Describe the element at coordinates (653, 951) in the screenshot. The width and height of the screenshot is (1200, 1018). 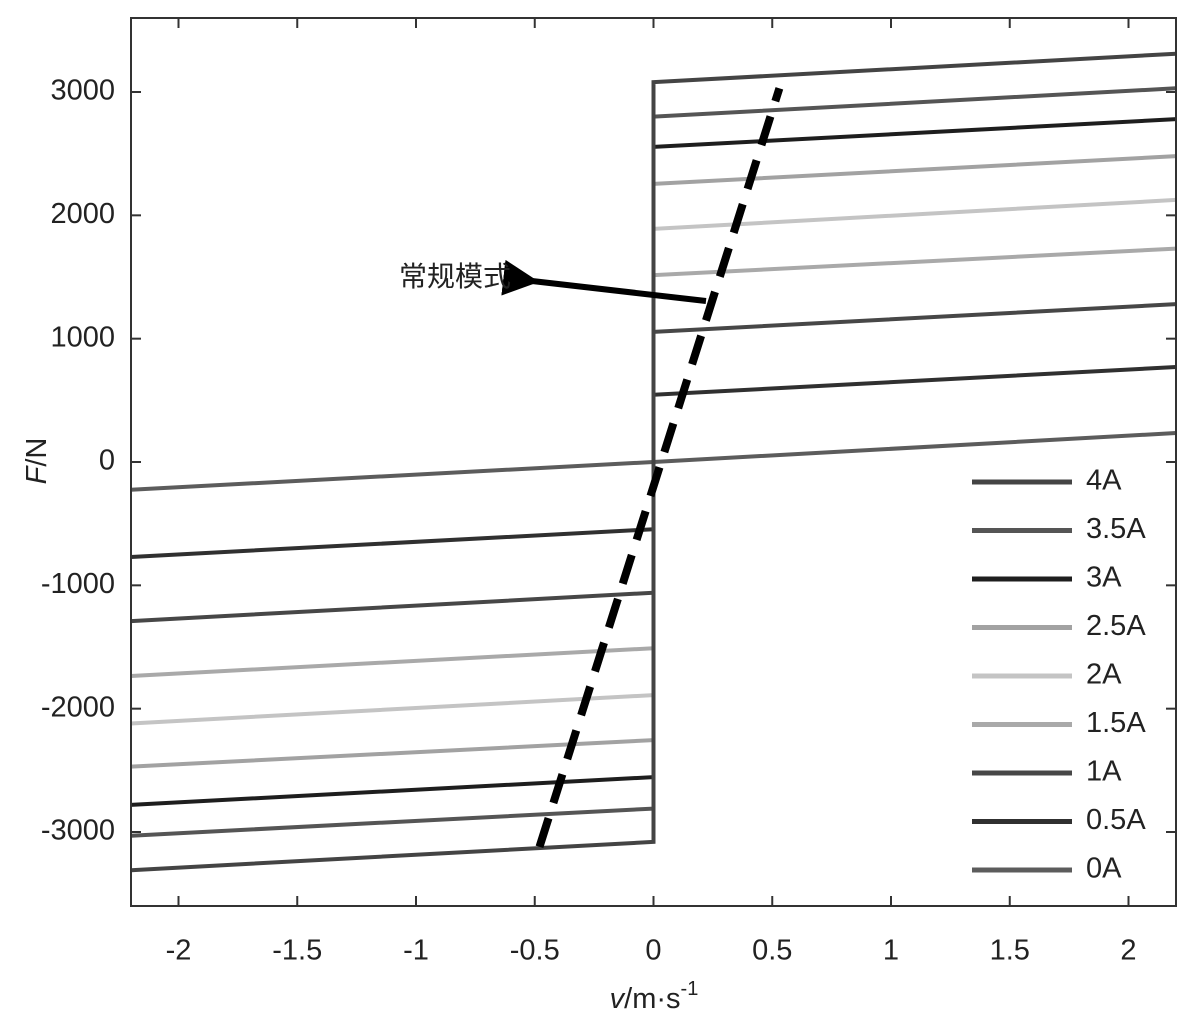
I see `x-tick-label: 0` at that location.